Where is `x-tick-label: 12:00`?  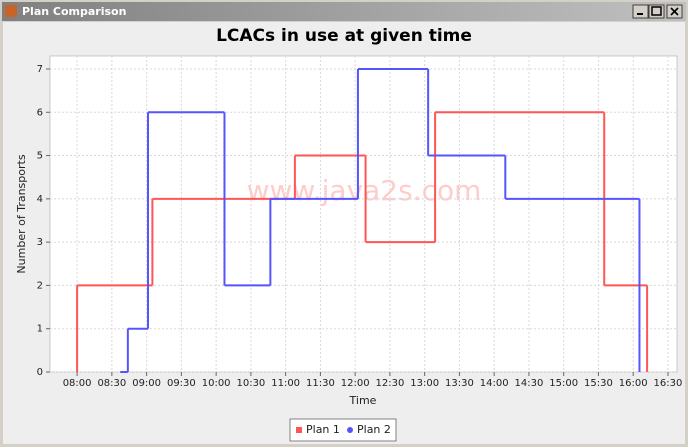 x-tick-label: 12:00 is located at coordinates (355, 383).